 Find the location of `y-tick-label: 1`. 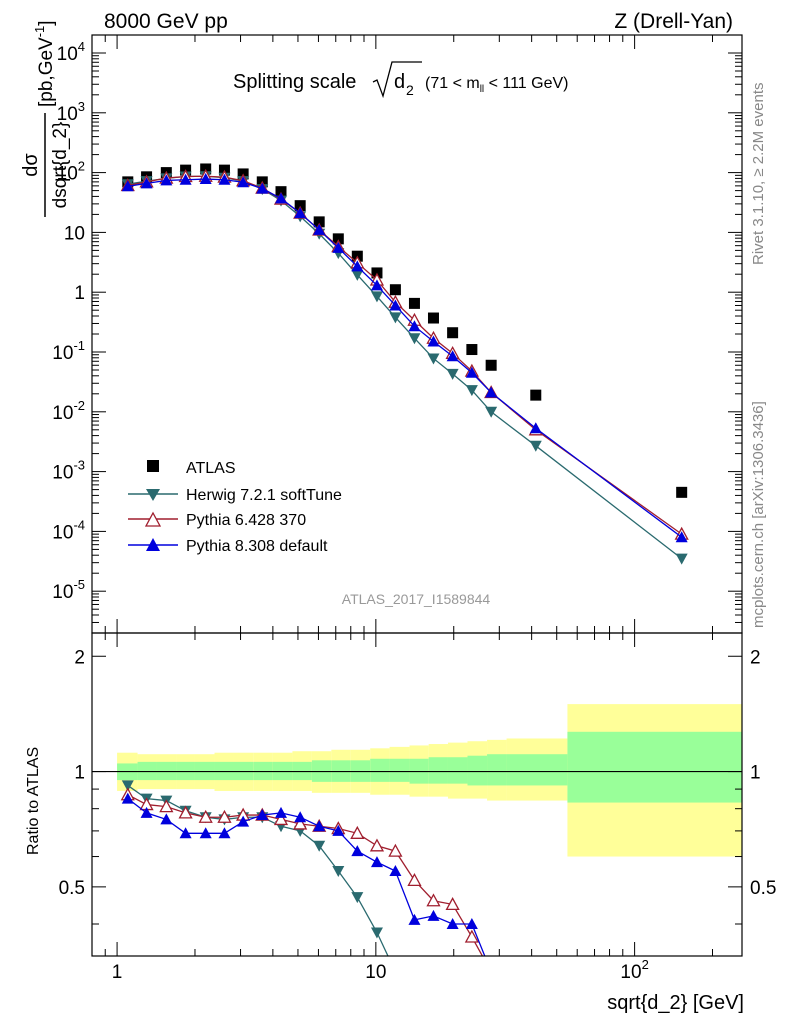

y-tick-label: 1 is located at coordinates (79, 293).